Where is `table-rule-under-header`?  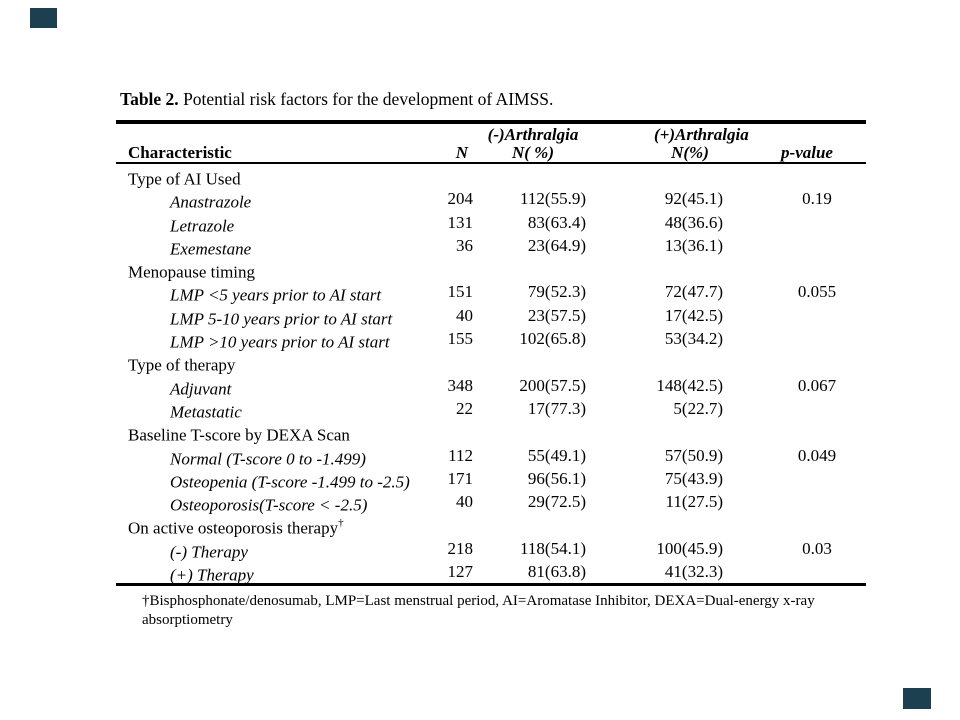
table-rule-under-header is located at coordinates (491, 163).